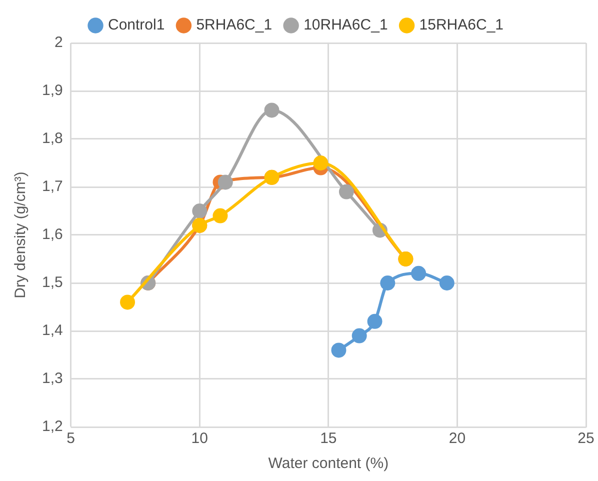 The height and width of the screenshot is (481, 598). What do you see at coordinates (21, 235) in the screenshot?
I see `y-axis-title: Dry density (g/cm³)` at bounding box center [21, 235].